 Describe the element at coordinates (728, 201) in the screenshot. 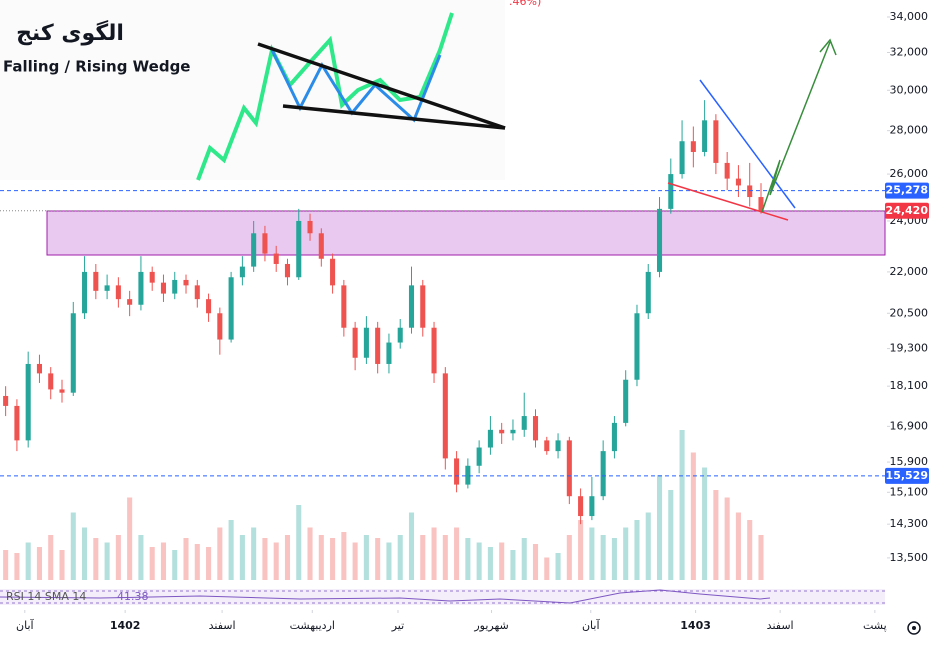

I see `wedge-lower-line` at that location.